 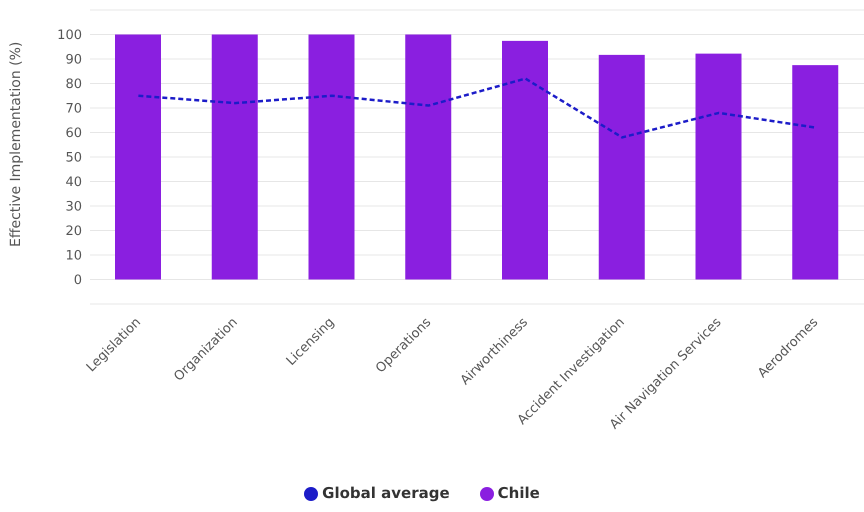 What do you see at coordinates (73, 60) in the screenshot?
I see `y-tick-label: 90` at bounding box center [73, 60].